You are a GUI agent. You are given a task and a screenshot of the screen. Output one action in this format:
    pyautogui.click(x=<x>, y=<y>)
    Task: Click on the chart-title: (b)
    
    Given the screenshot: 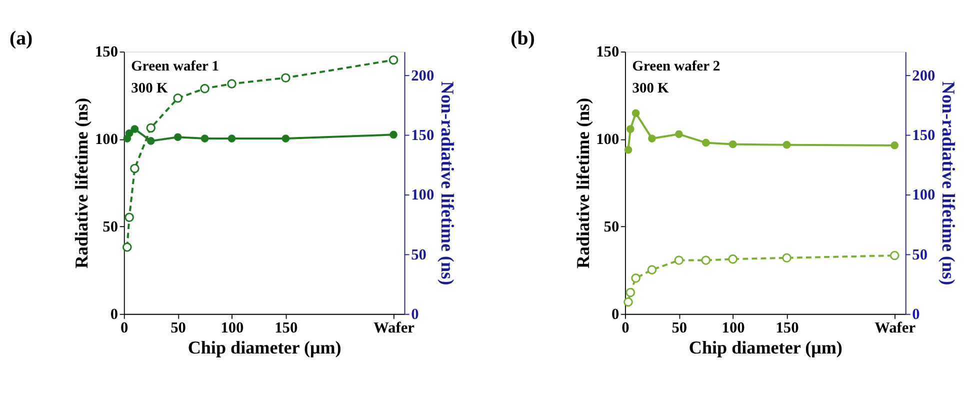 What is the action you would take?
    pyautogui.click(x=522, y=38)
    